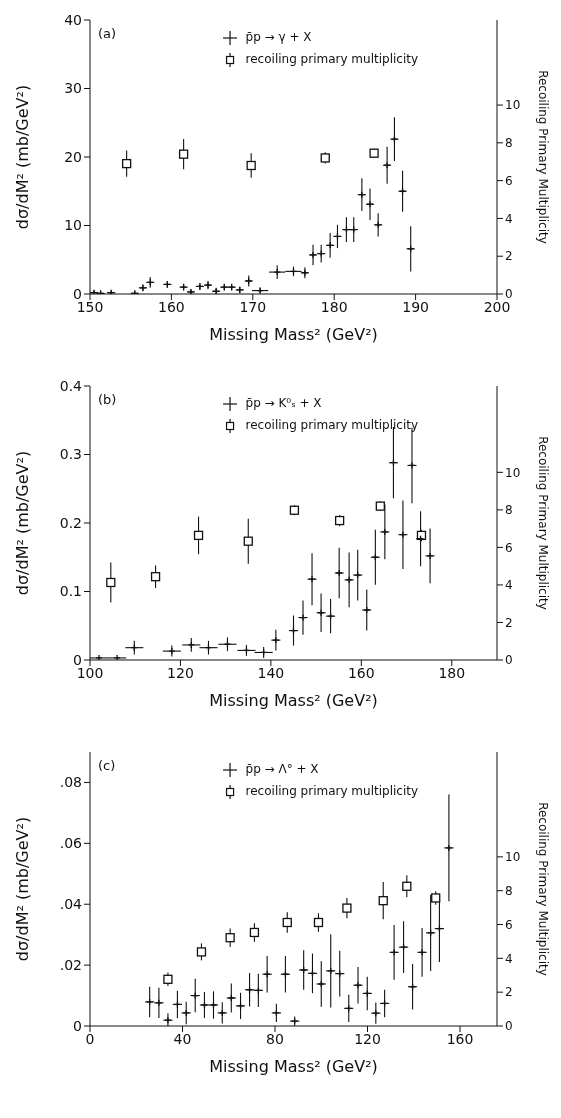  I want to click on y-tick-label: 0, so click(77, 1025).